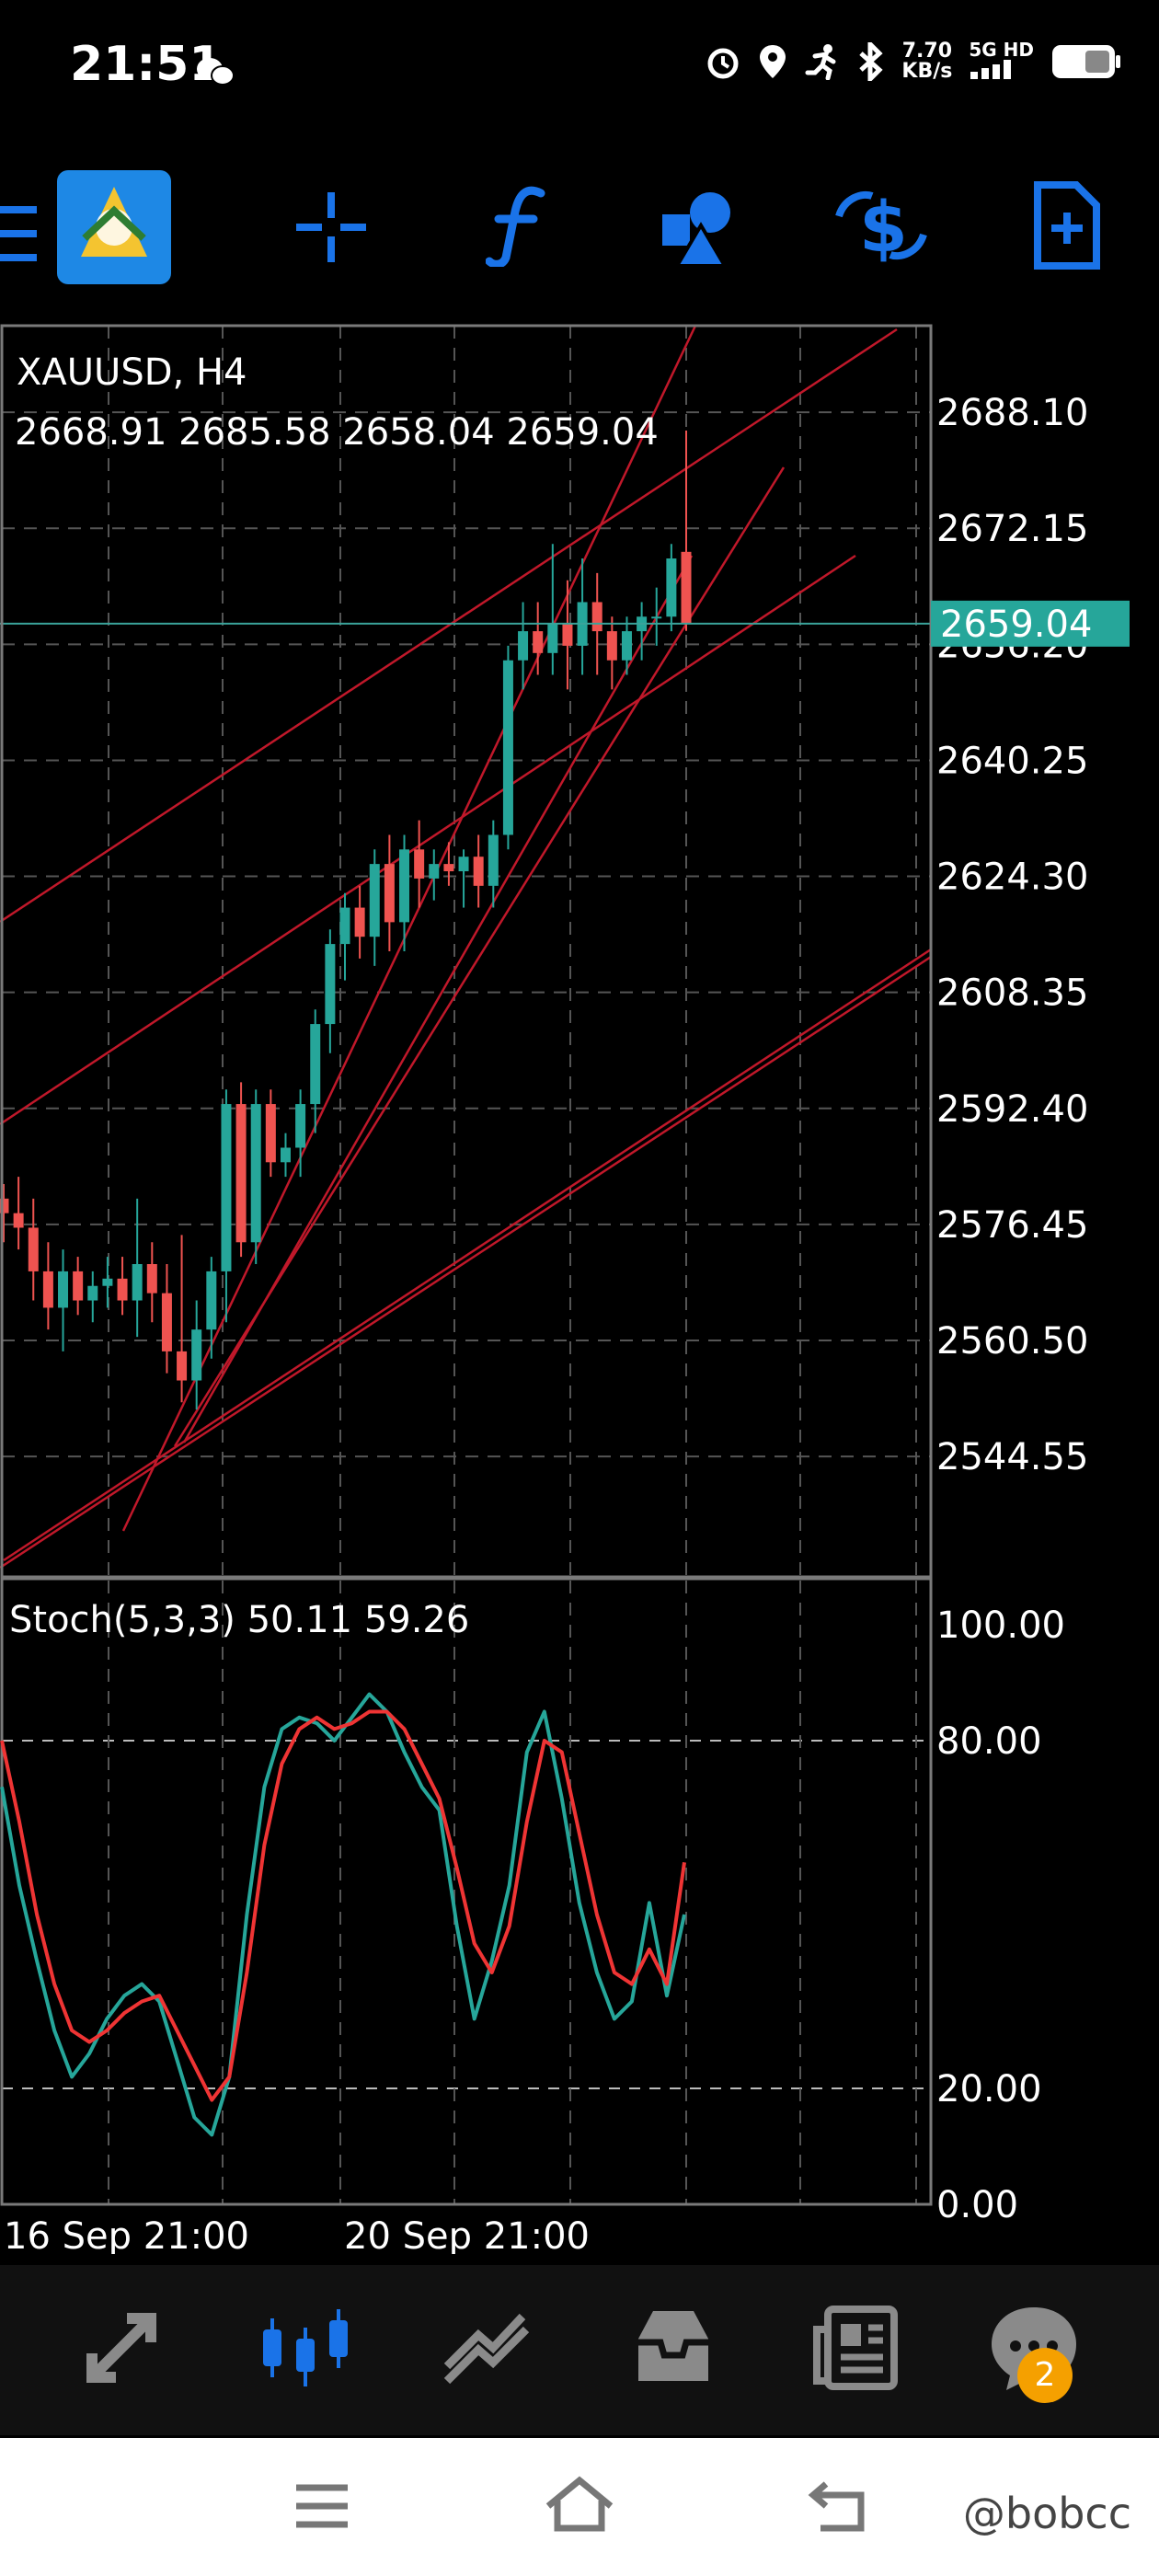 The height and width of the screenshot is (2576, 1159). What do you see at coordinates (1012, 413) in the screenshot?
I see `y-tick-label: 2688.10` at bounding box center [1012, 413].